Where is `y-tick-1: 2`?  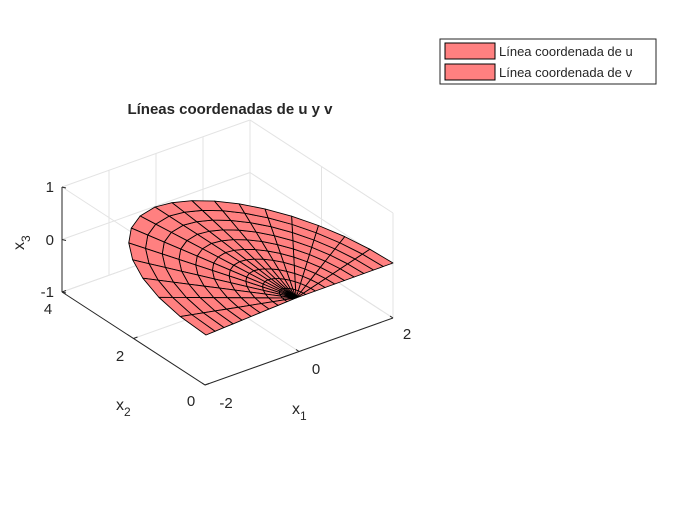
y-tick-1: 2 is located at coordinates (120, 356).